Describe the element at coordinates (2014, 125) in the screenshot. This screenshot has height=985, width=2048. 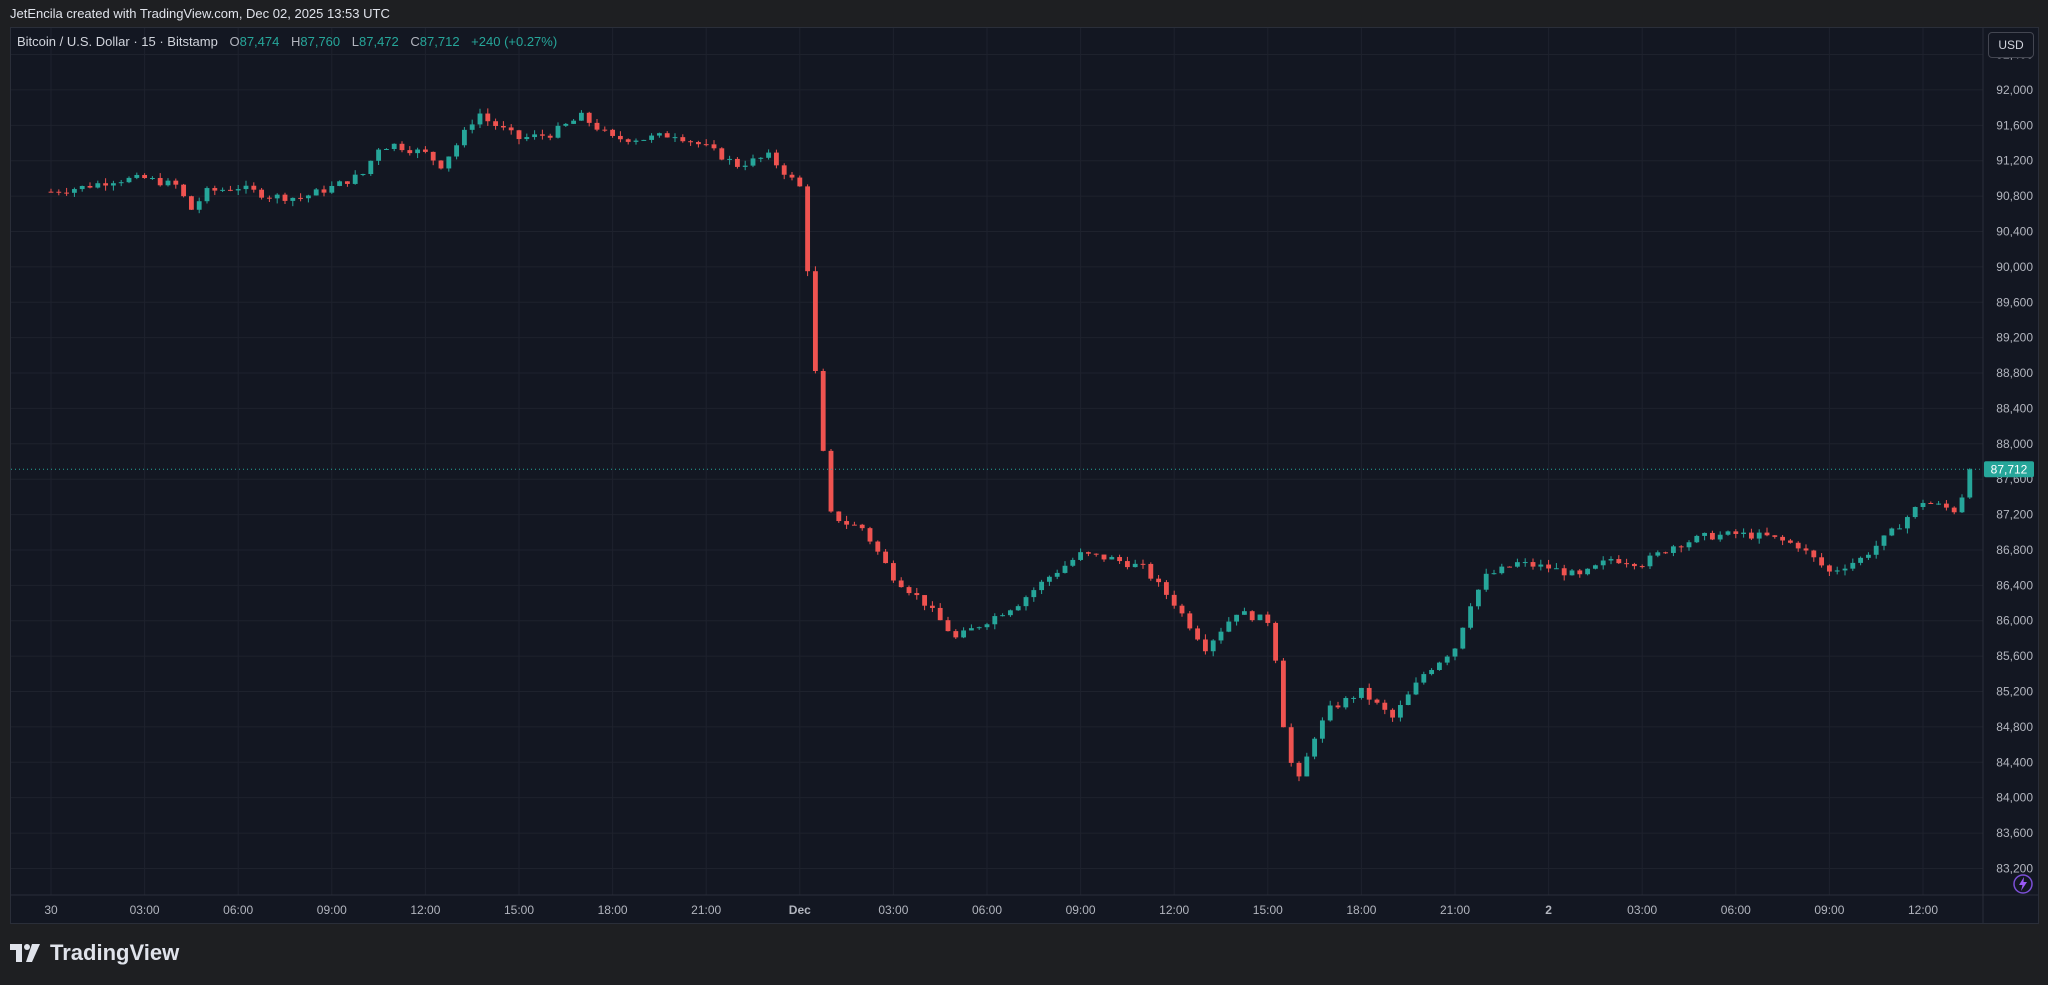
I see `y-tick-label: 91,600` at that location.